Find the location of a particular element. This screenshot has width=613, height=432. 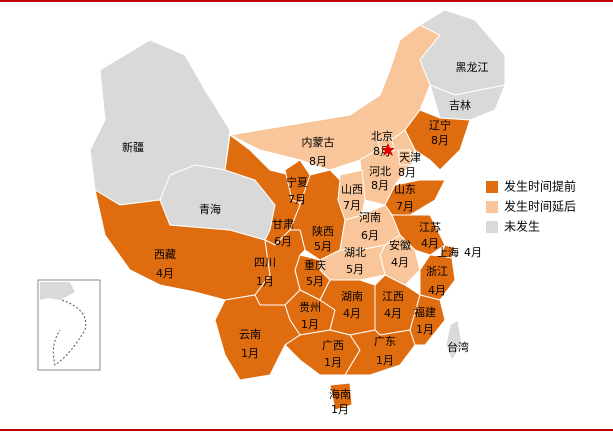

region-name: 山西 is located at coordinates (352, 189).